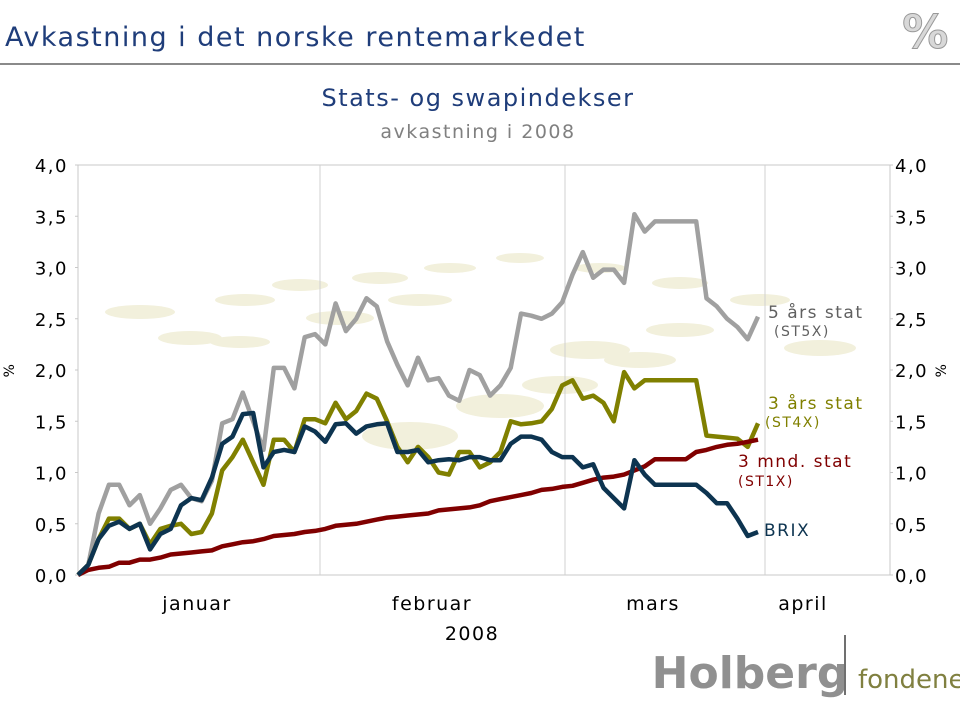  Describe the element at coordinates (942, 370) in the screenshot. I see `y2-axis-label: %` at that location.